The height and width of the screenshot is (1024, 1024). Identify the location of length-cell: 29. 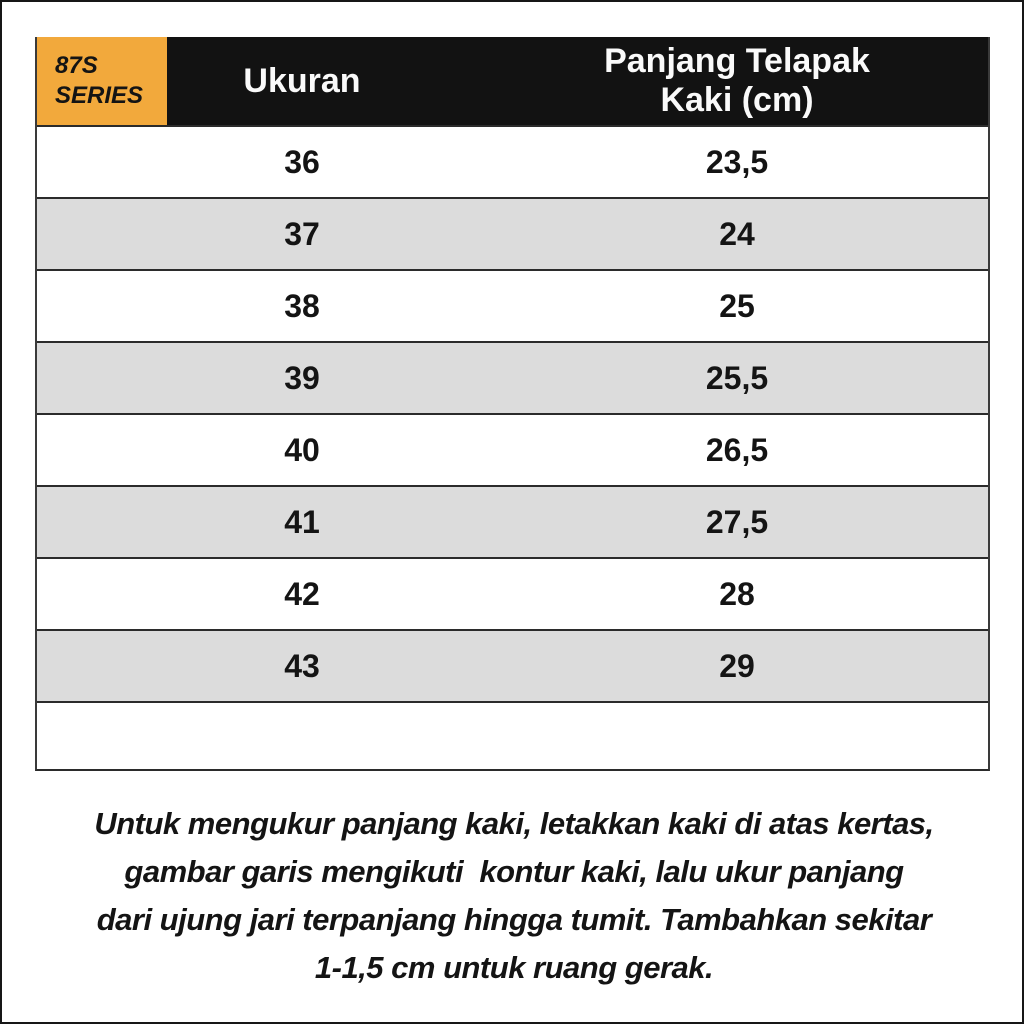
(737, 665).